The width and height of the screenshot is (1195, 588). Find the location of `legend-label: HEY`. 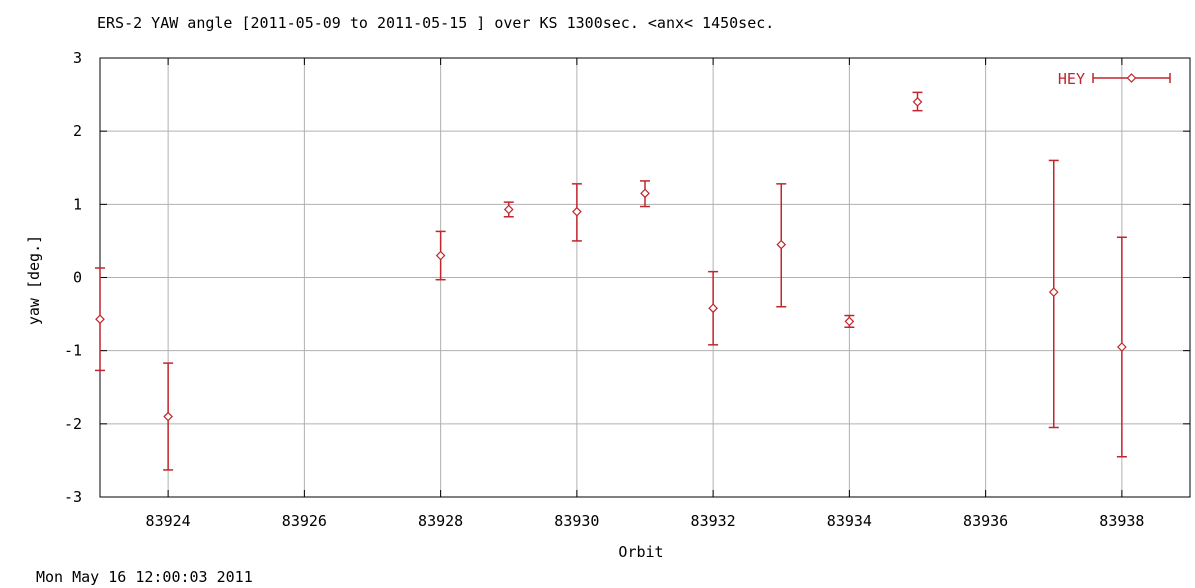

legend-label: HEY is located at coordinates (1071, 79).